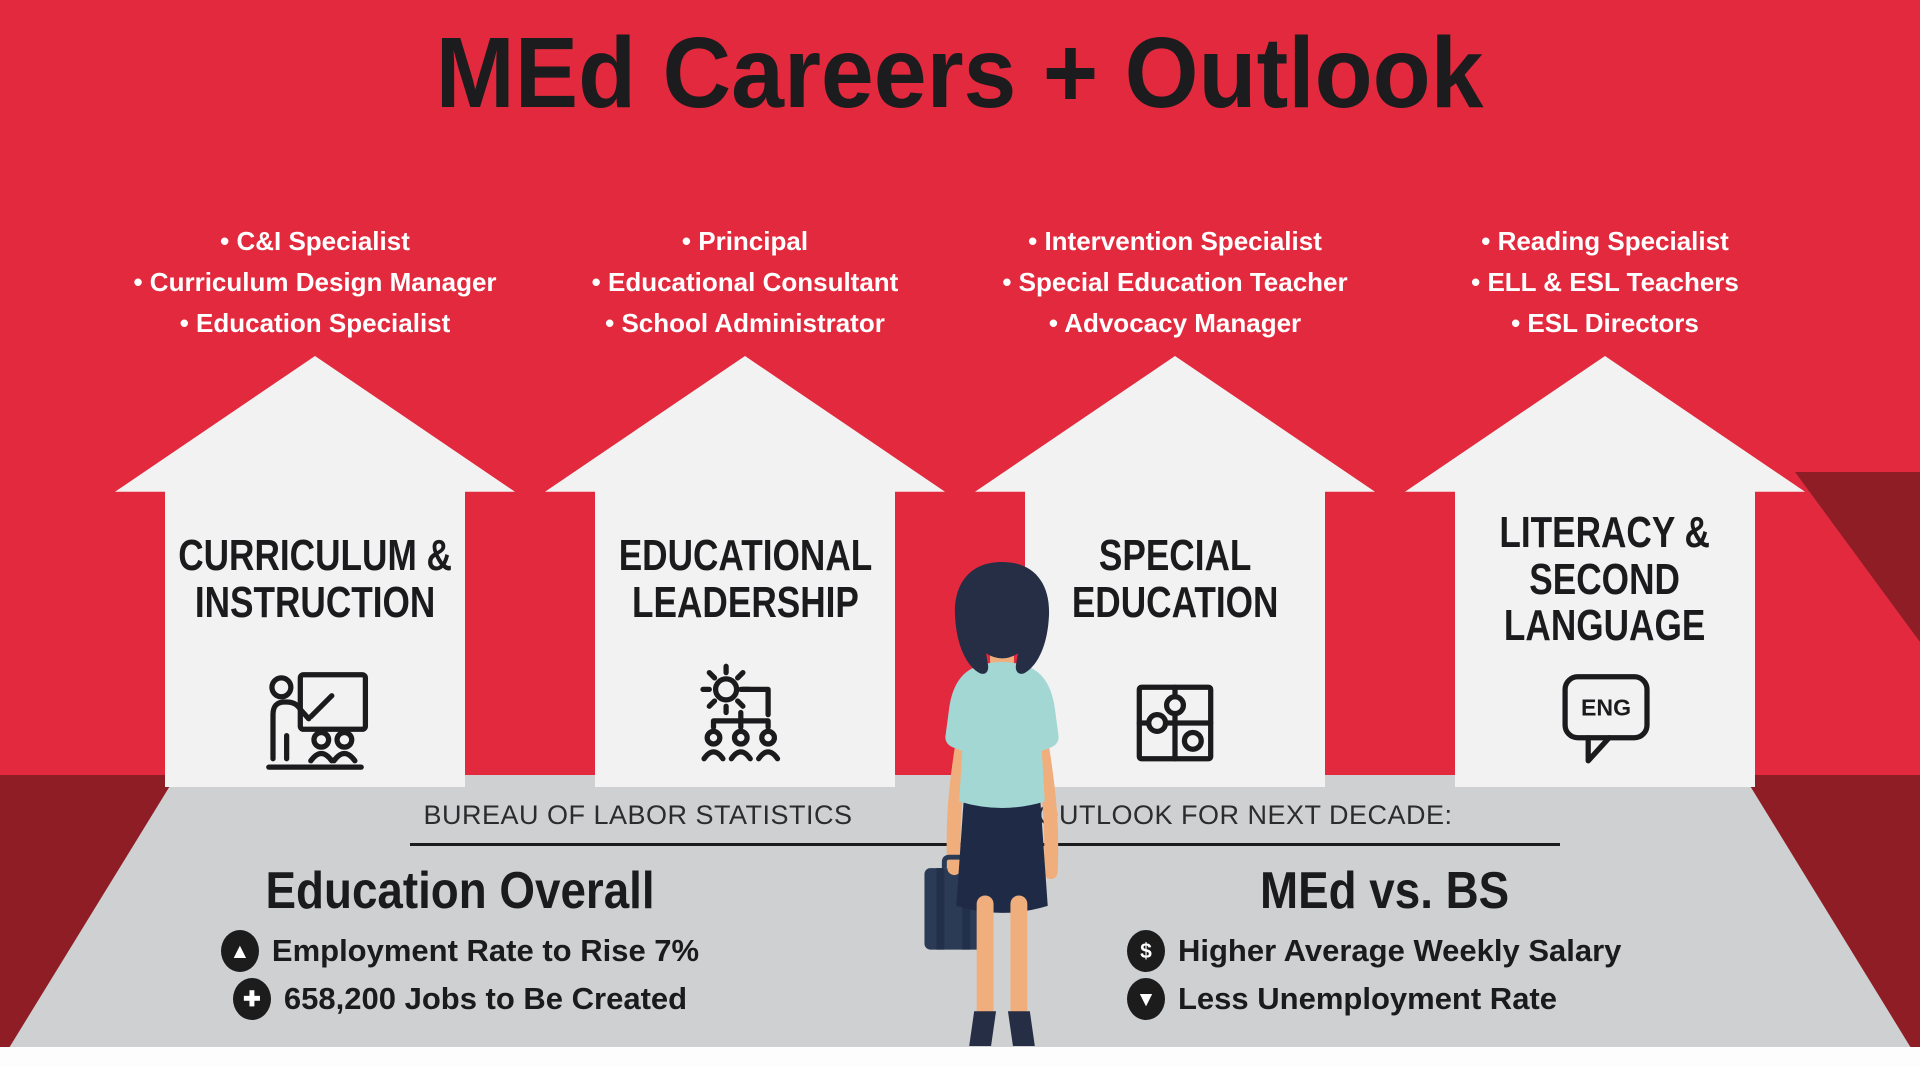 Image resolution: width=1920 pixels, height=1067 pixels. Describe the element at coordinates (315, 282) in the screenshot. I see `job-item: Curriculum Design Manager` at that location.